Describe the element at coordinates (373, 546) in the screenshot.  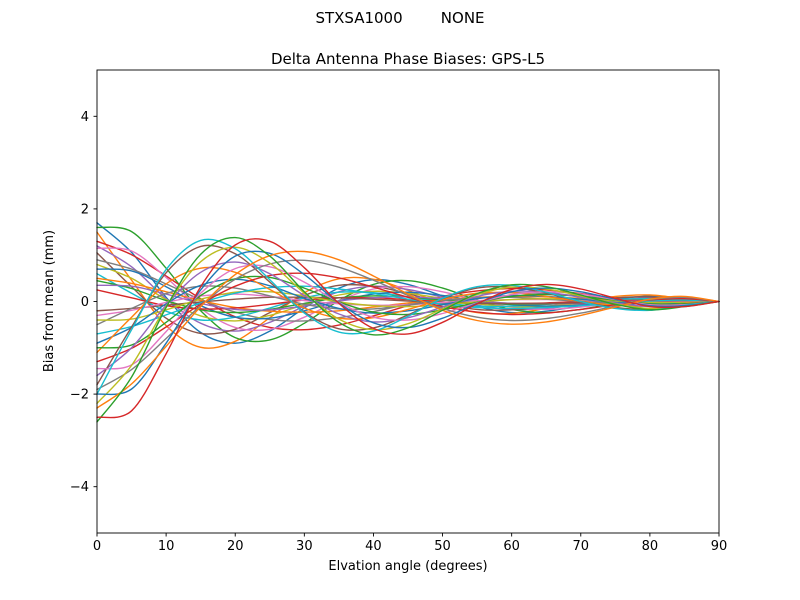
I see `svg-text: 40` at that location.